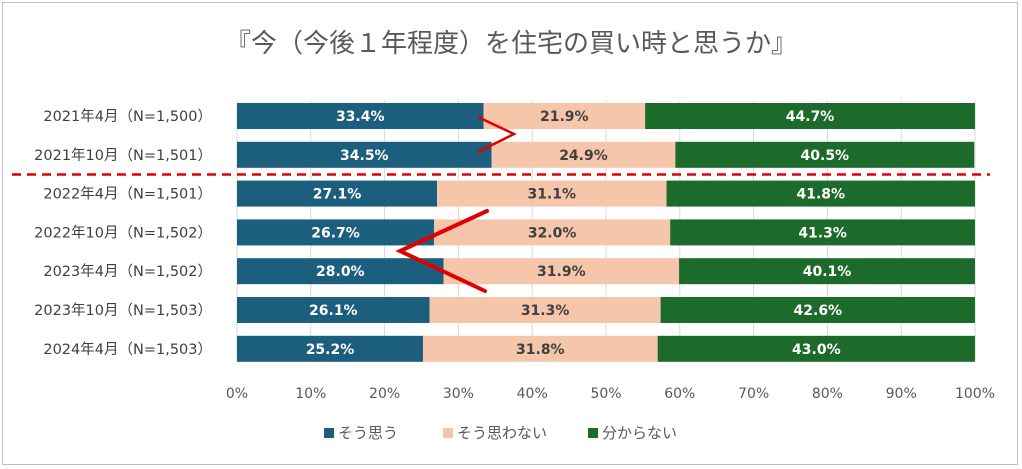 Image resolution: width=1022 pixels, height=469 pixels. Describe the element at coordinates (975, 394) in the screenshot. I see `x-tick-label: 100%` at that location.